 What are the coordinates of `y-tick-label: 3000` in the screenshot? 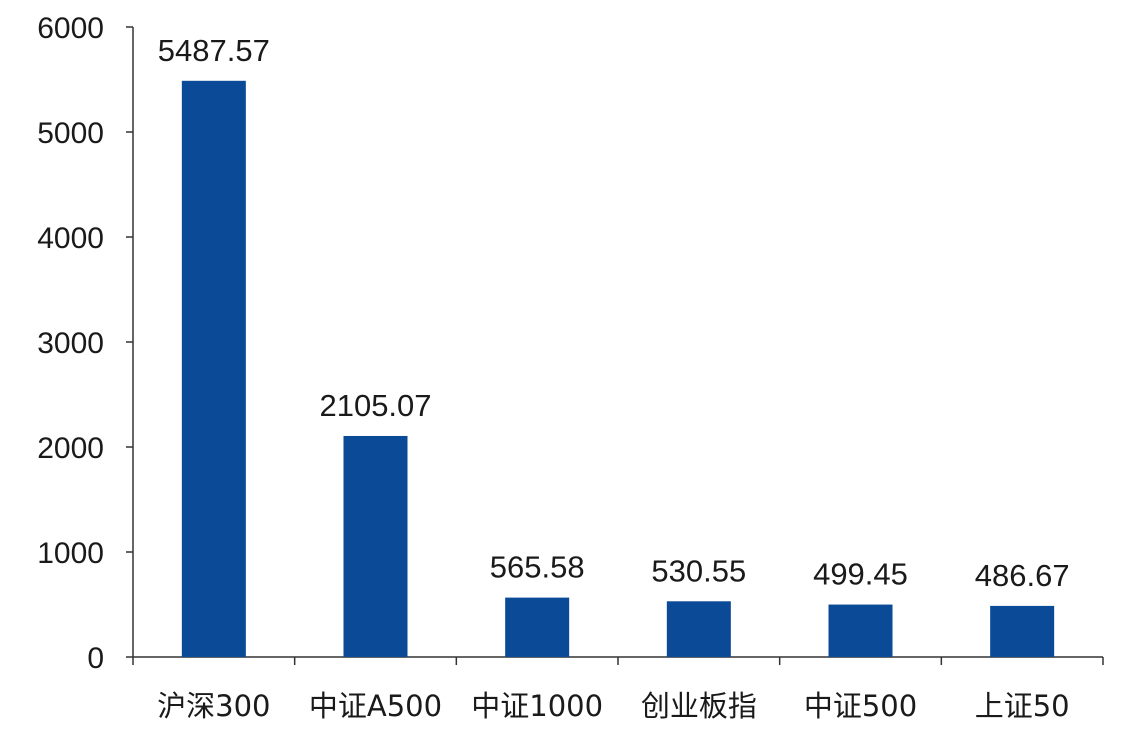 It's located at (70, 343).